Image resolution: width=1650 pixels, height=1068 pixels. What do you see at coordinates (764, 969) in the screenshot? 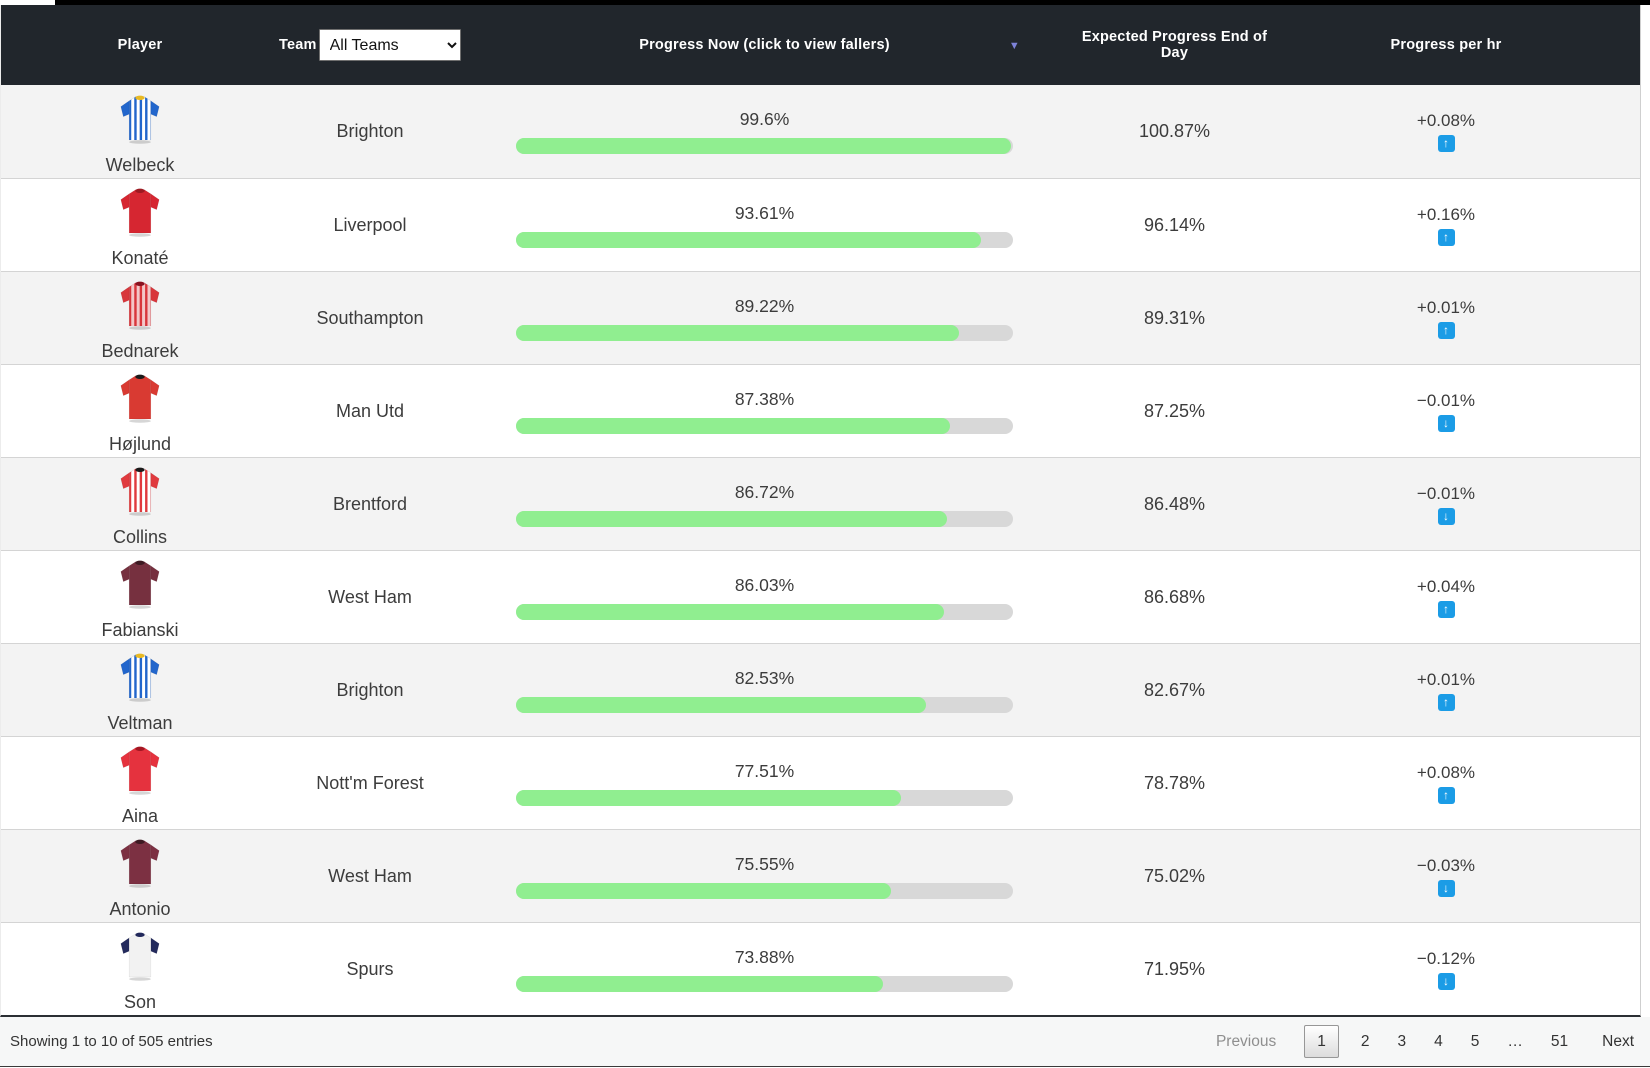
I see `progress-cell: 73.88%` at bounding box center [764, 969].